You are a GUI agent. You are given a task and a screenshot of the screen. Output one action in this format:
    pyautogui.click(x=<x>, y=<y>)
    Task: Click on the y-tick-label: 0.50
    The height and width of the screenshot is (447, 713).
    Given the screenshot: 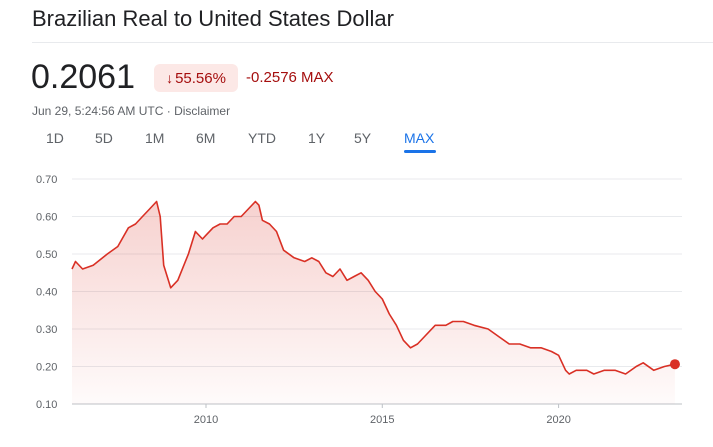 What is the action you would take?
    pyautogui.click(x=46, y=255)
    